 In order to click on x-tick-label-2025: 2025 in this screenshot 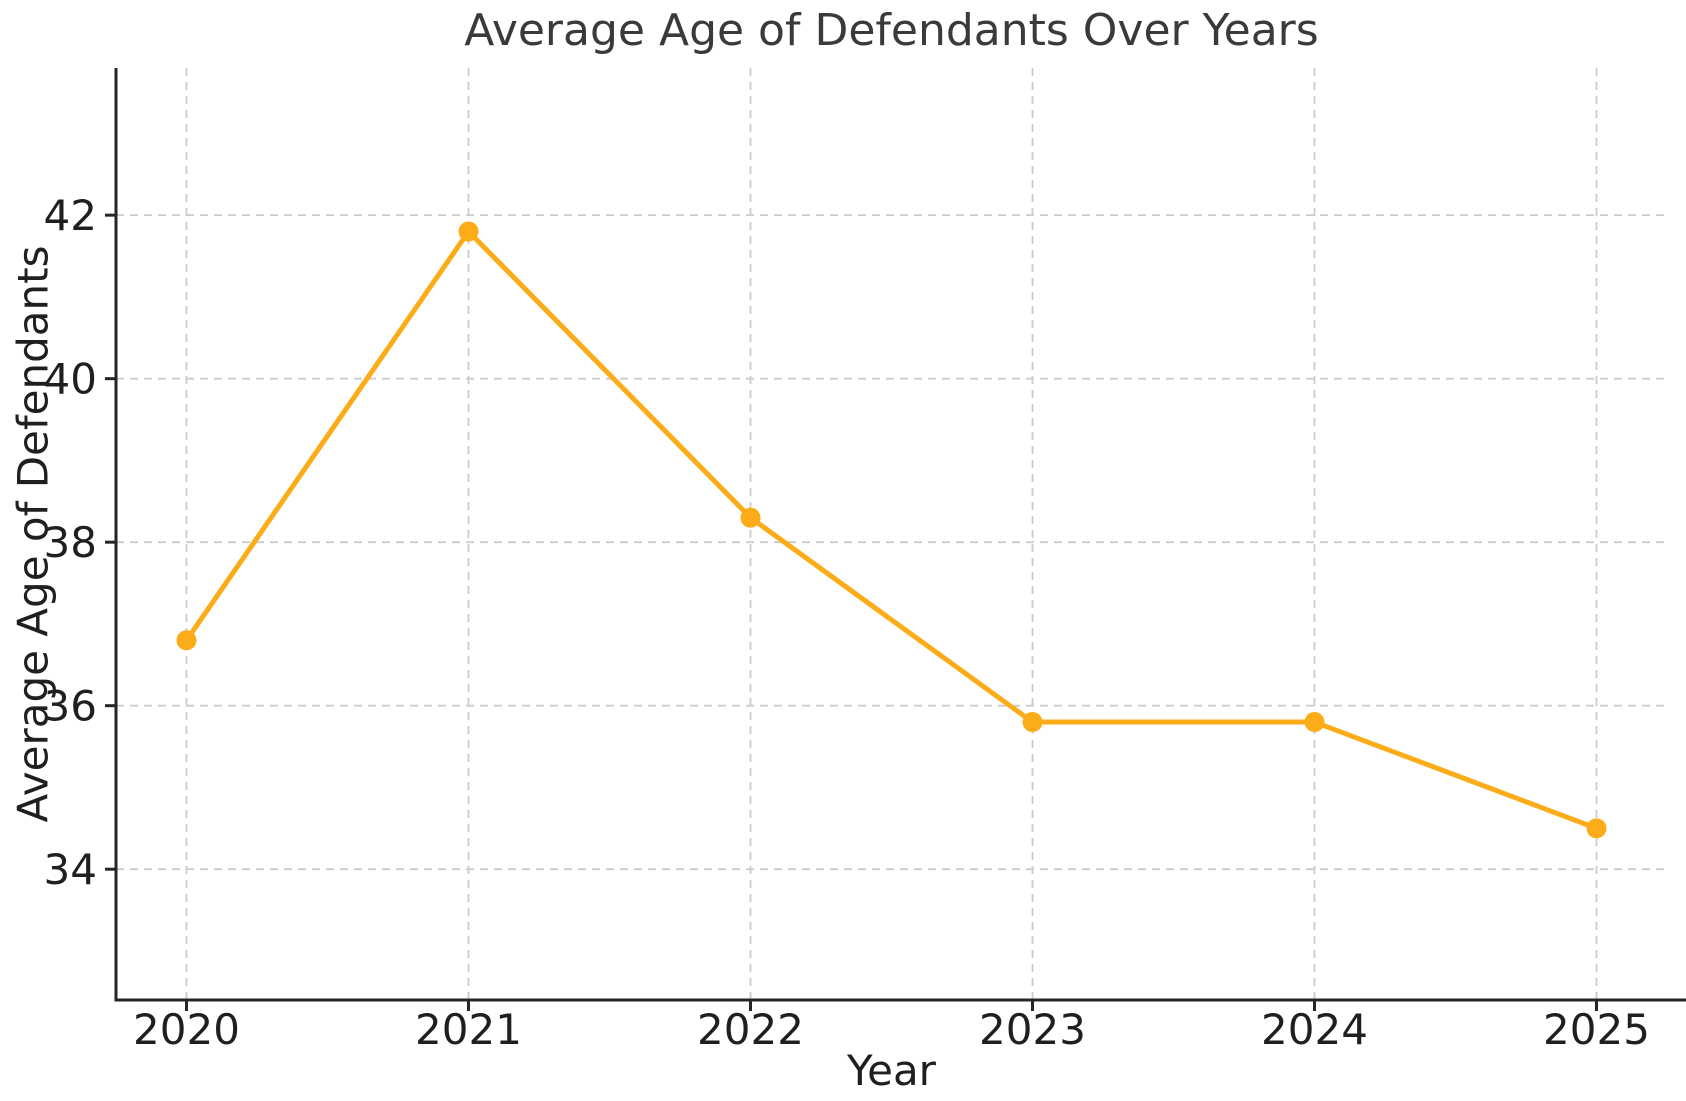, I will do `click(1596, 1029)`.